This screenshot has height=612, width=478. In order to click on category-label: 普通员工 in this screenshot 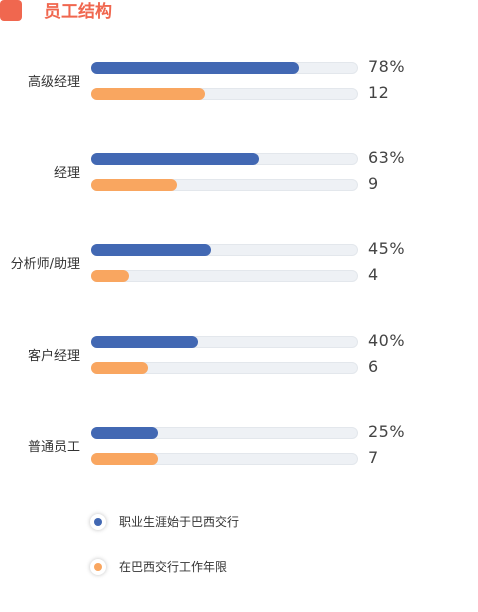, I will do `click(53, 447)`.